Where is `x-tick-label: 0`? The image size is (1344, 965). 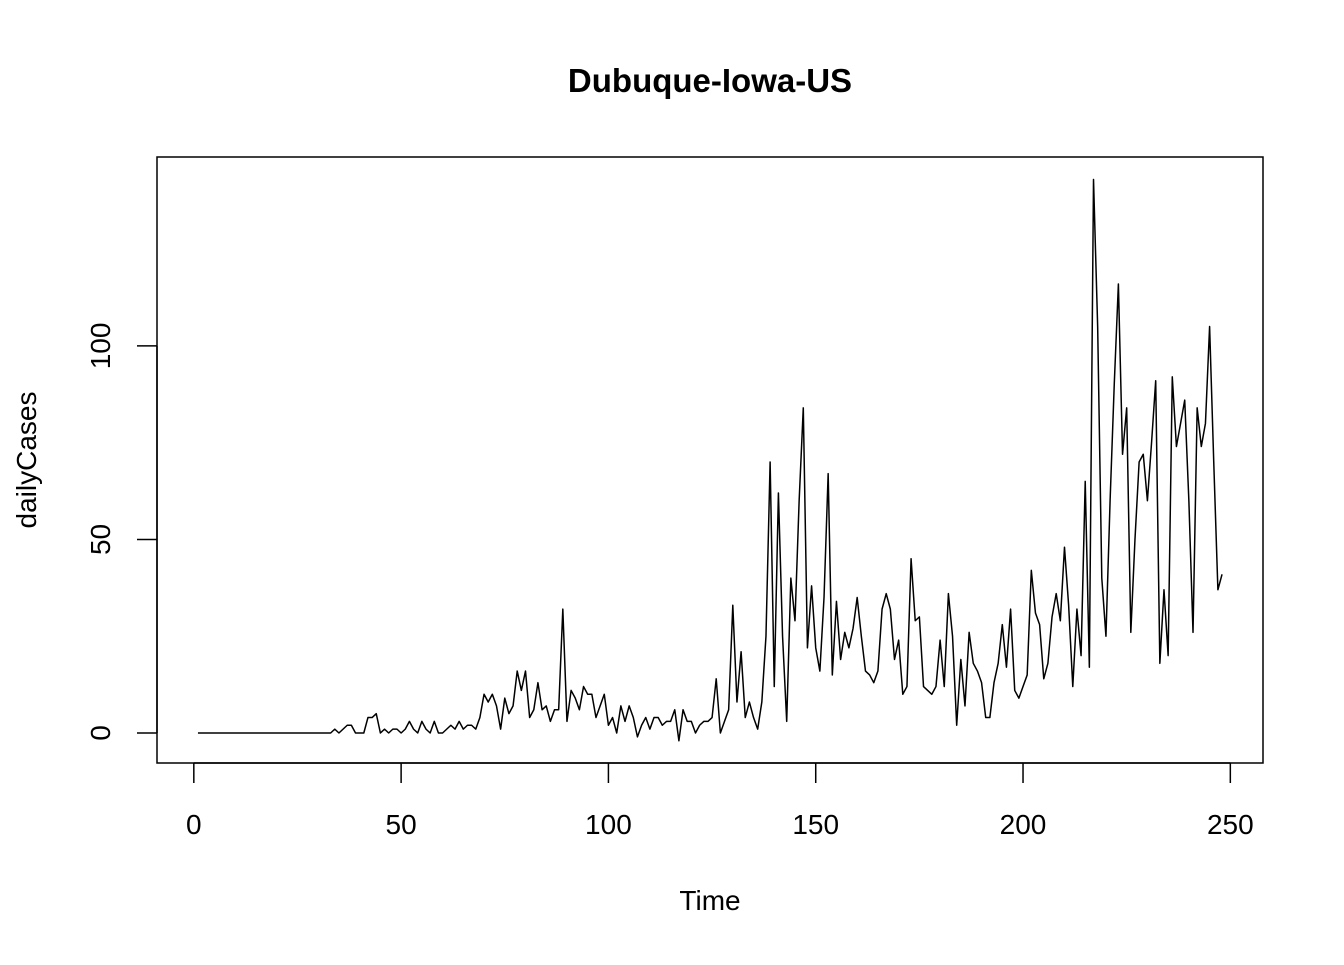
x-tick-label: 0 is located at coordinates (194, 824).